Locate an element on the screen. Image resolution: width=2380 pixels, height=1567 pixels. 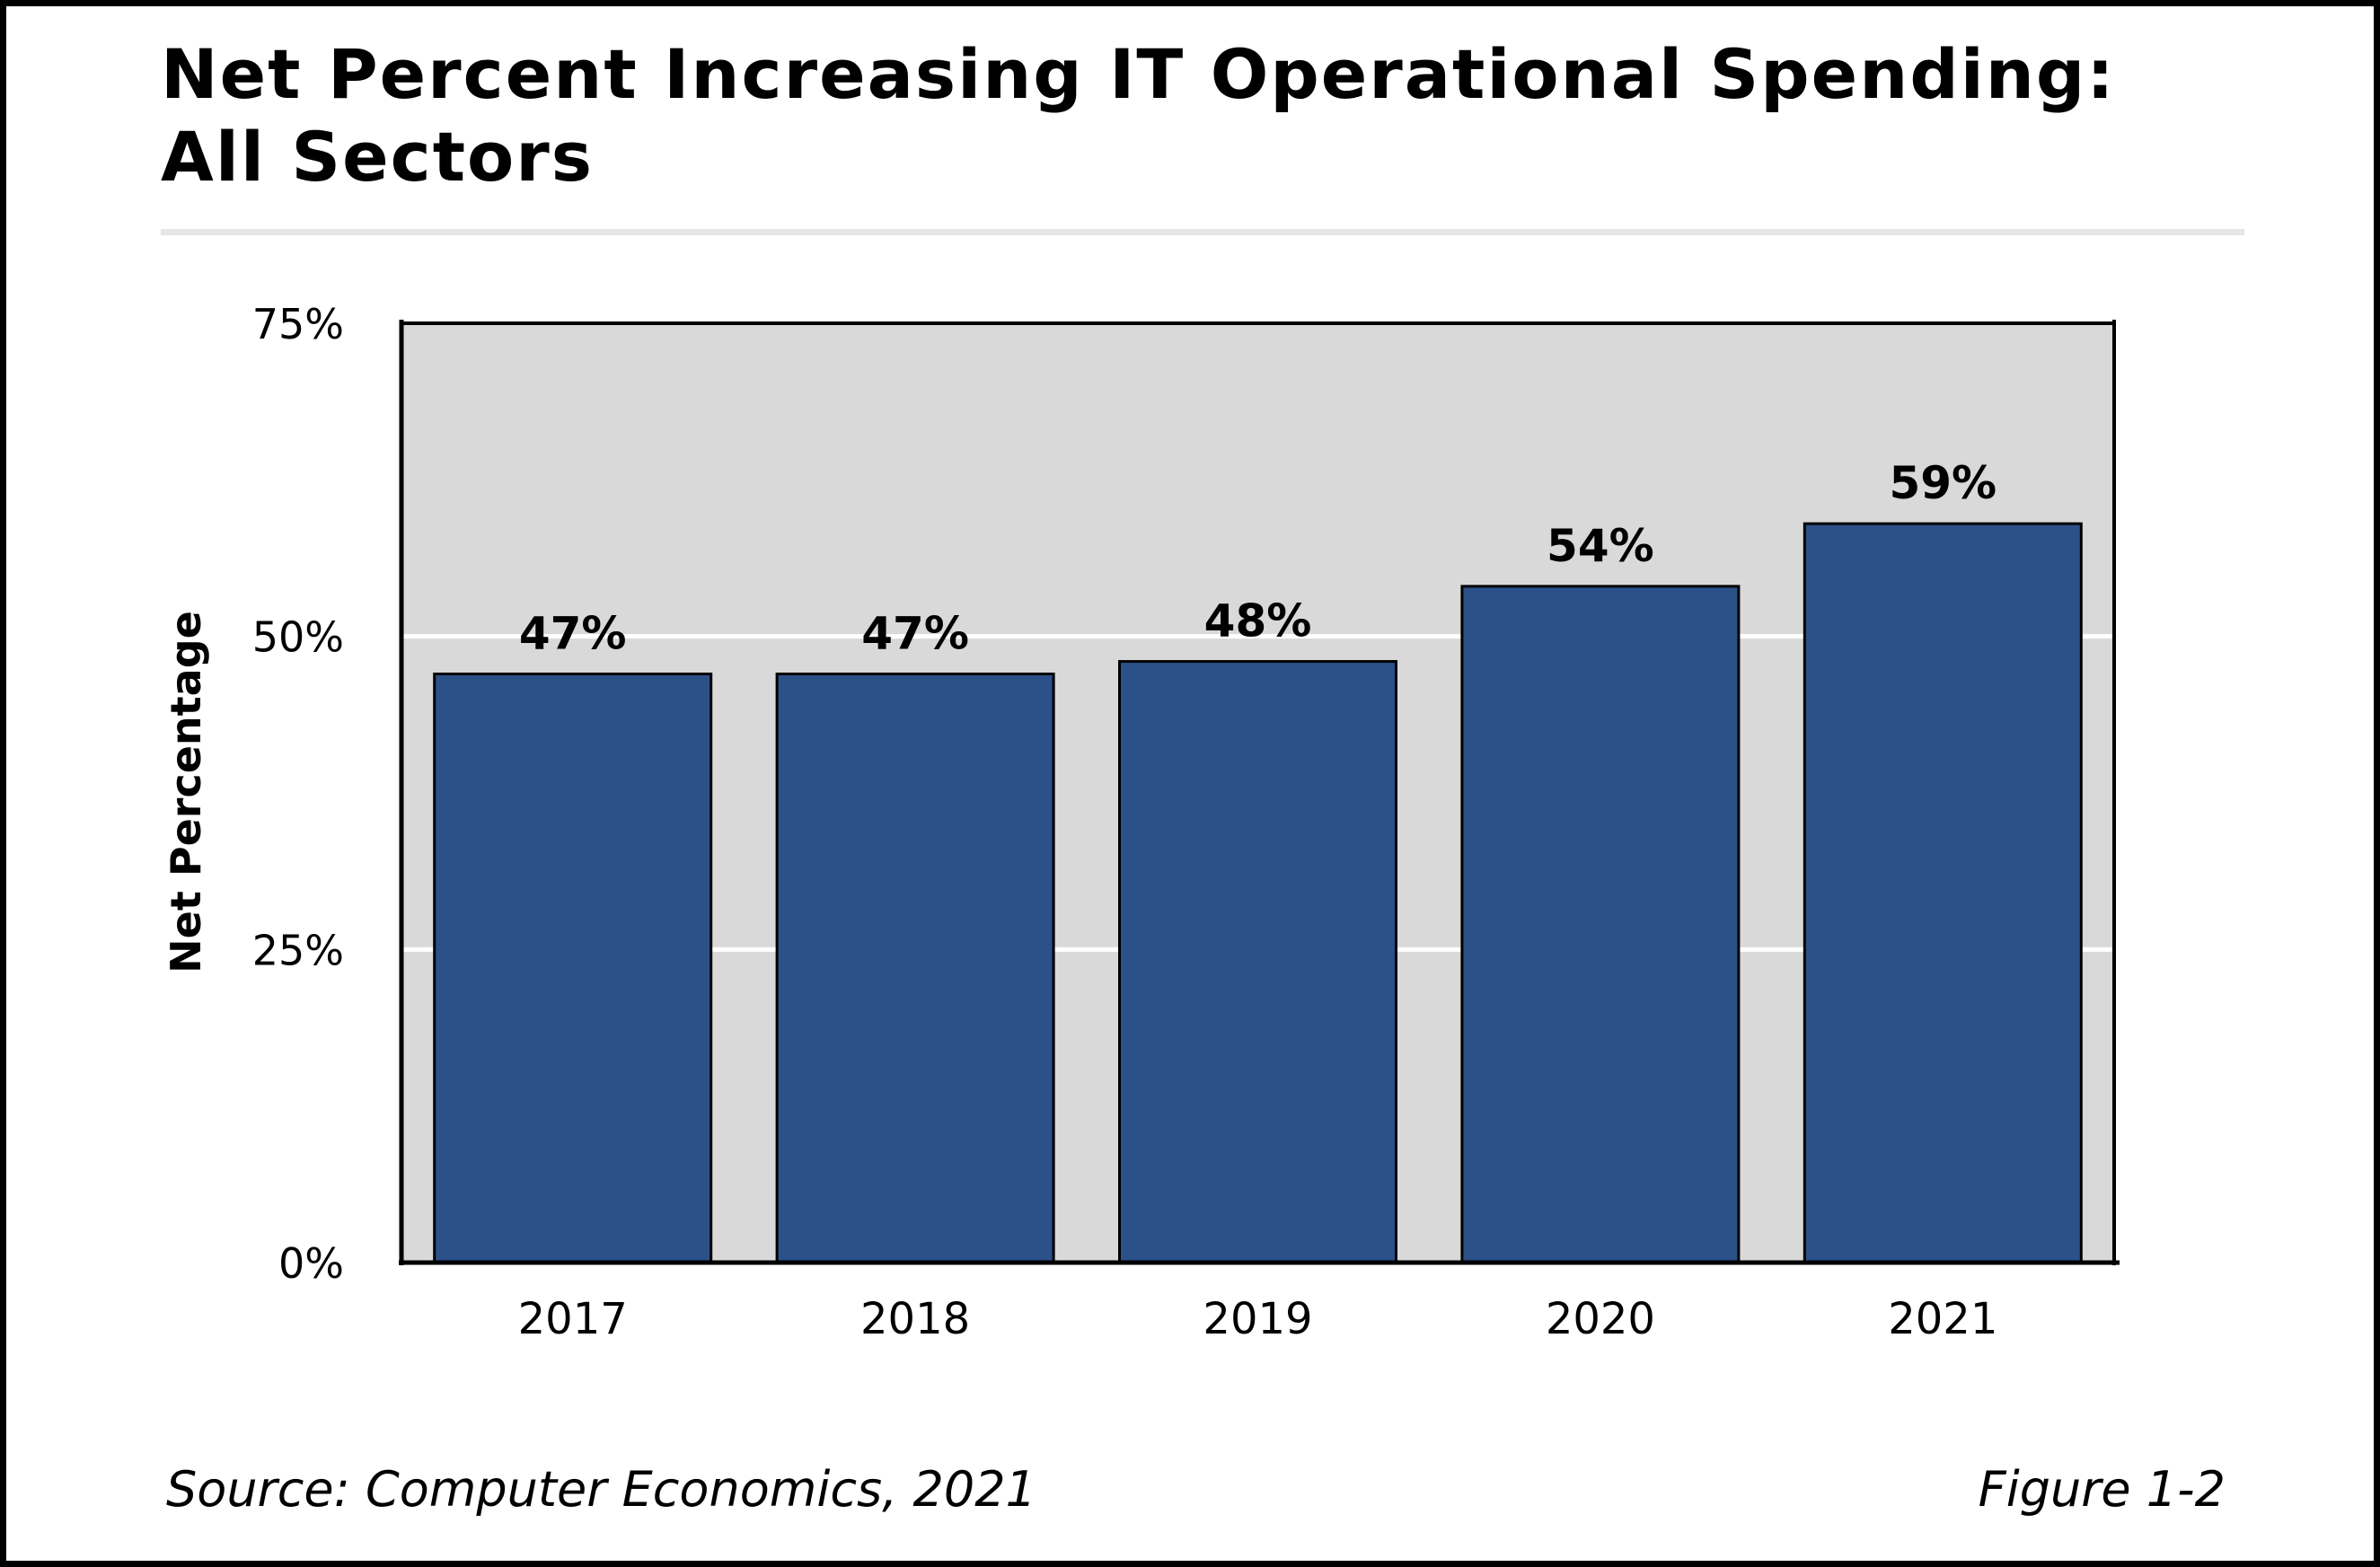
data-label: 48% is located at coordinates (1258, 621).